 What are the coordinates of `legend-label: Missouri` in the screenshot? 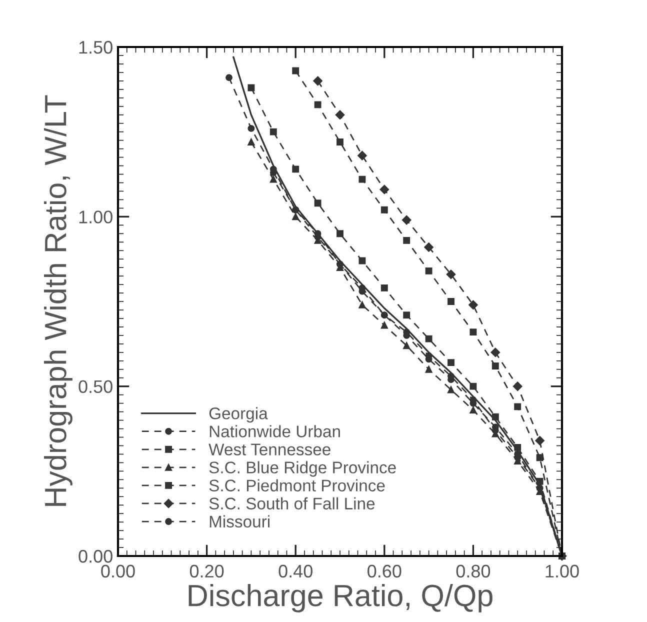 It's located at (240, 521).